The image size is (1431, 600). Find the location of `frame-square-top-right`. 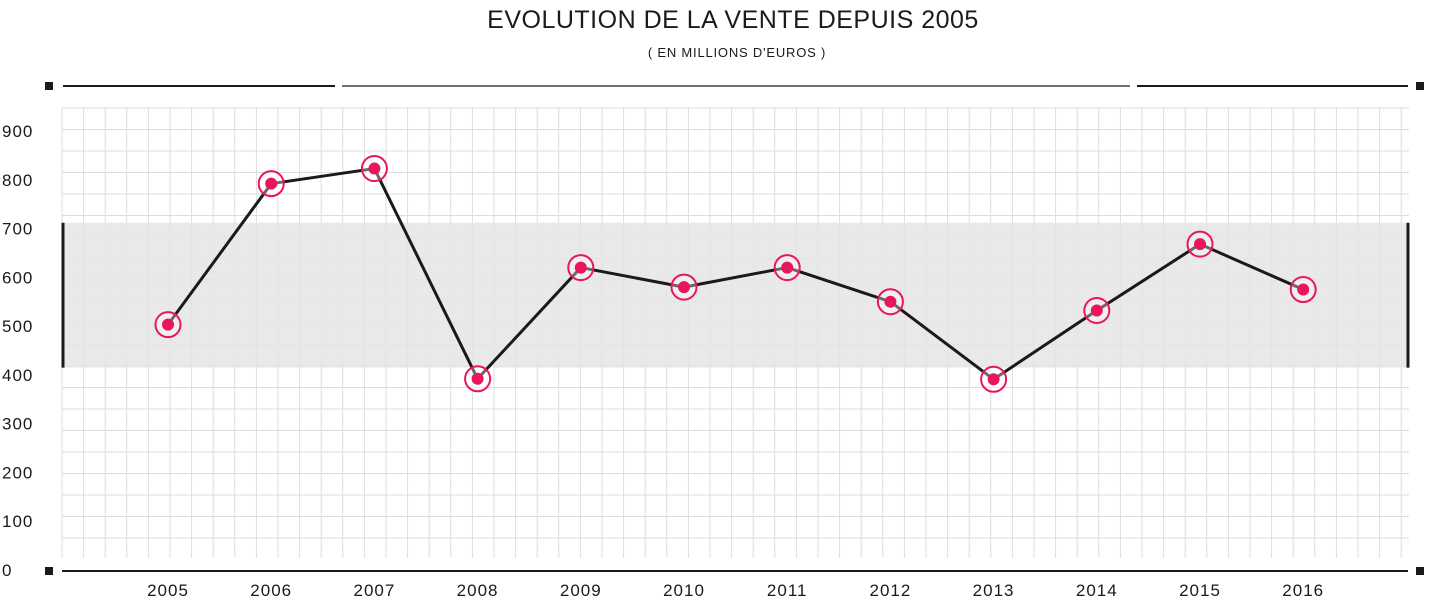

frame-square-top-right is located at coordinates (1420, 86).